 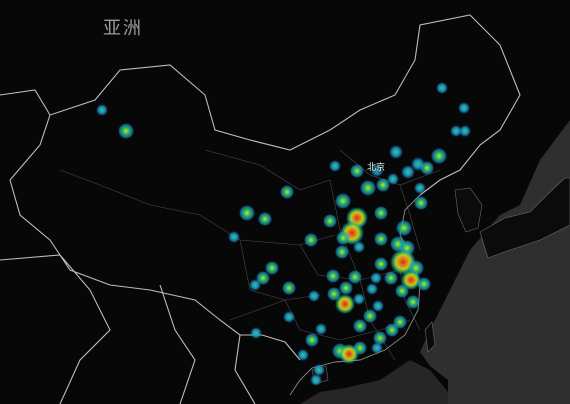 What do you see at coordinates (123, 28) in the screenshot?
I see `continent-label: 亚洲` at bounding box center [123, 28].